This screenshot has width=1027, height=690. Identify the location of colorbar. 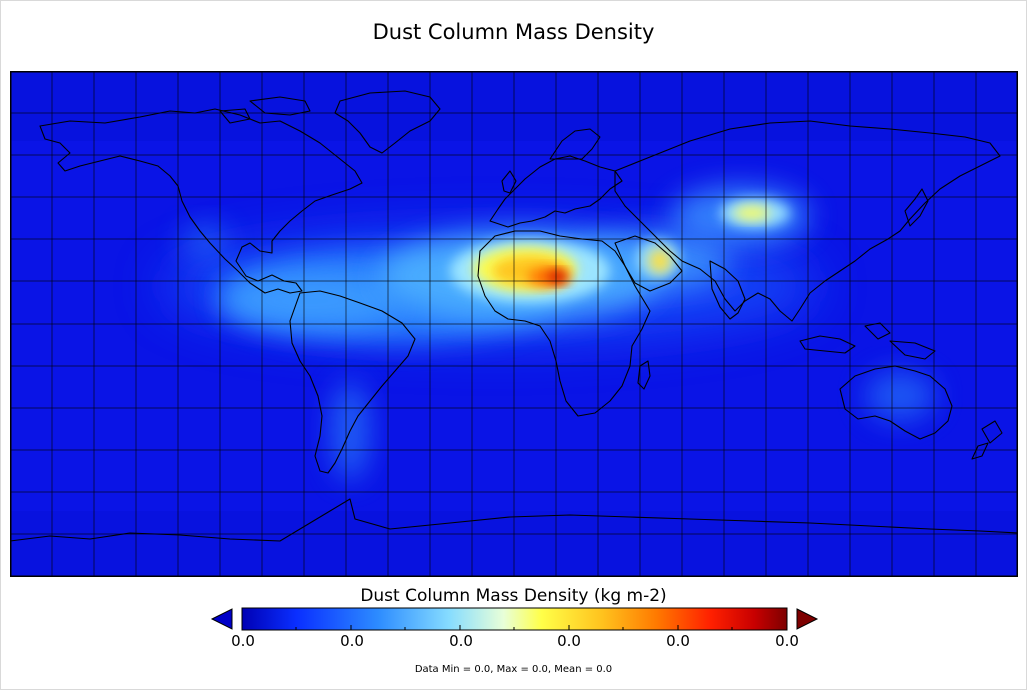
(514, 619).